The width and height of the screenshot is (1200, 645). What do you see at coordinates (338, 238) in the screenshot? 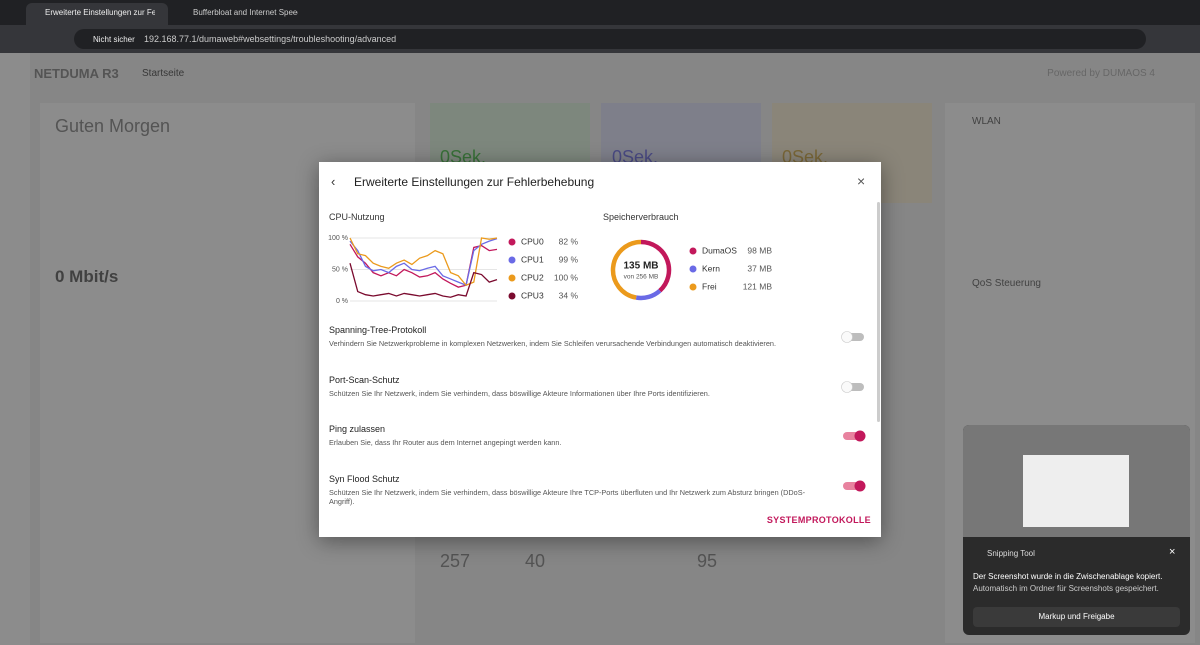
I see `y-tick-label: 100 %` at bounding box center [338, 238].